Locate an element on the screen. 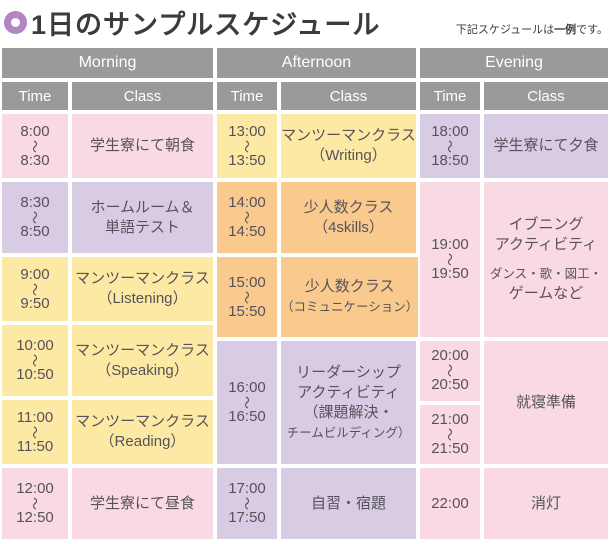 The height and width of the screenshot is (544, 611). class-line: （コミュニケーション） is located at coordinates (350, 307).